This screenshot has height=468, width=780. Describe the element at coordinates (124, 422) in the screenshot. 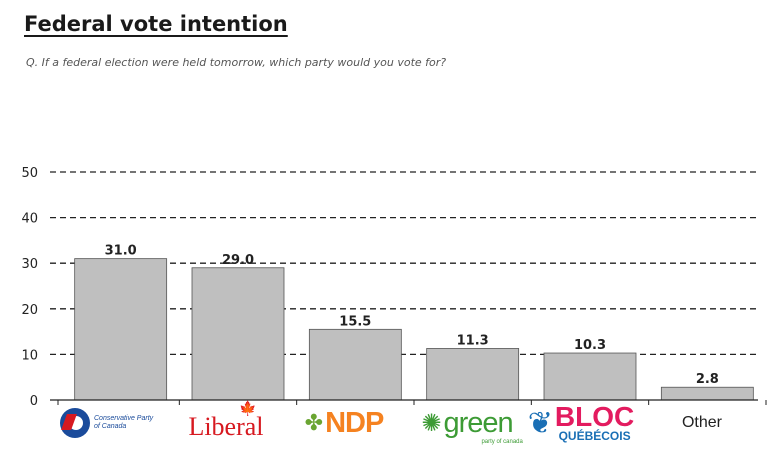

I see `conservative-logo-text: Conservative Party of Canada` at that location.